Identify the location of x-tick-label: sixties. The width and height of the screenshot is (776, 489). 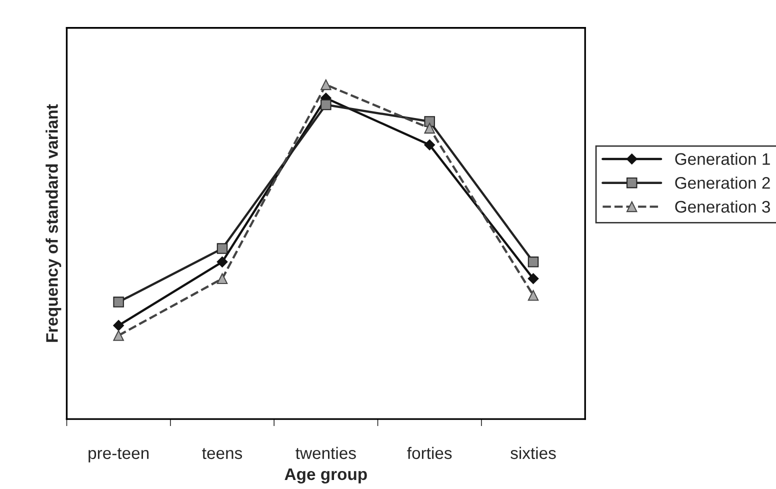
(533, 453).